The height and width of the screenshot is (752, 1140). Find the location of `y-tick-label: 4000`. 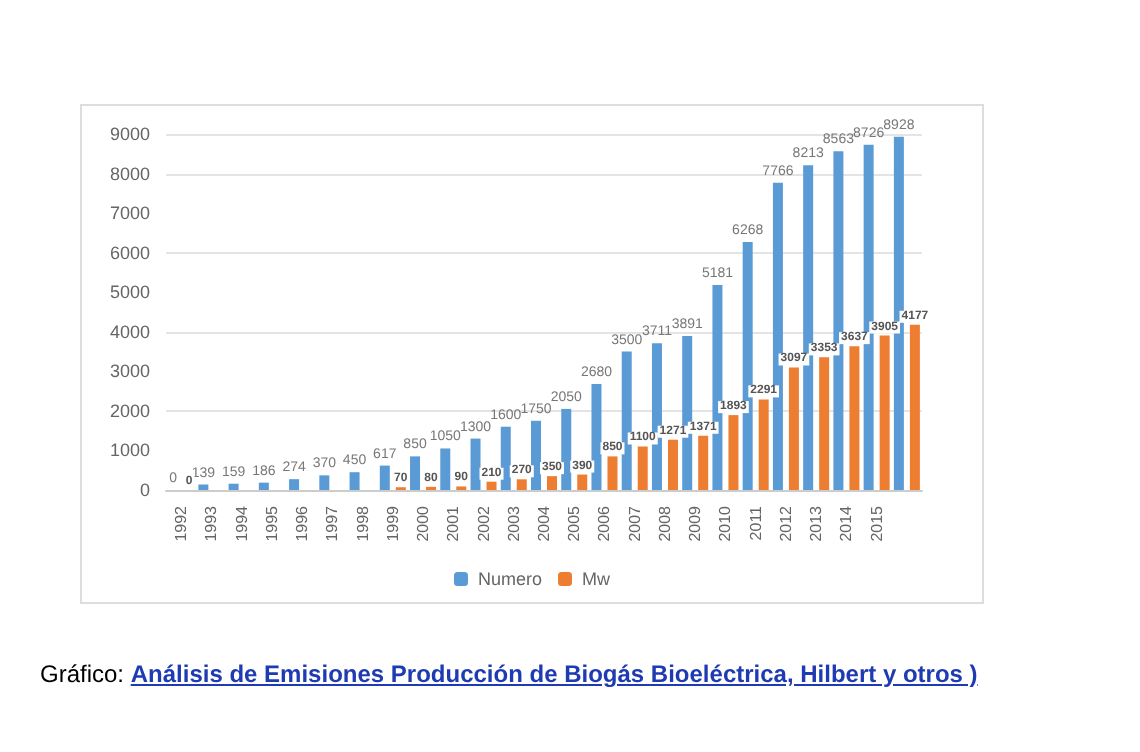

y-tick-label: 4000 is located at coordinates (129, 331).